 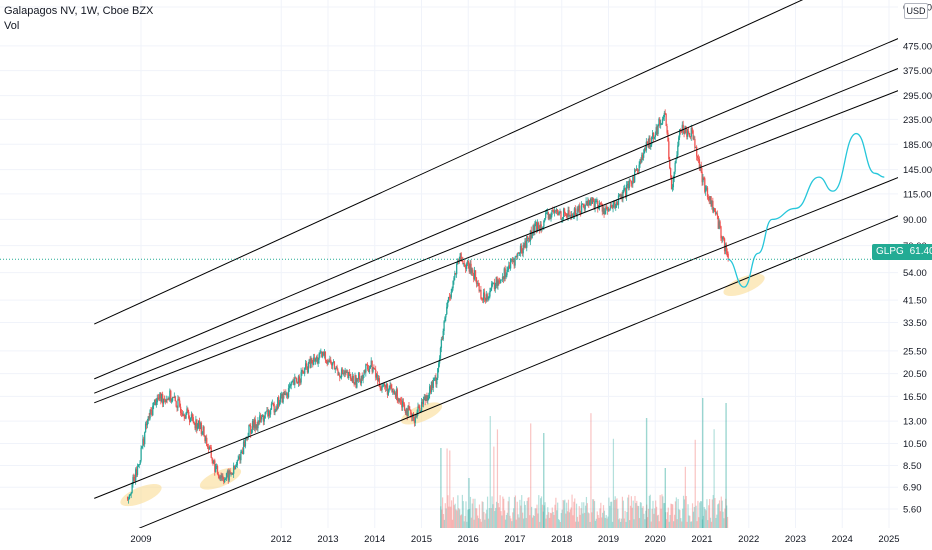 I want to click on price-tick-label: 8.50, so click(x=912, y=466).